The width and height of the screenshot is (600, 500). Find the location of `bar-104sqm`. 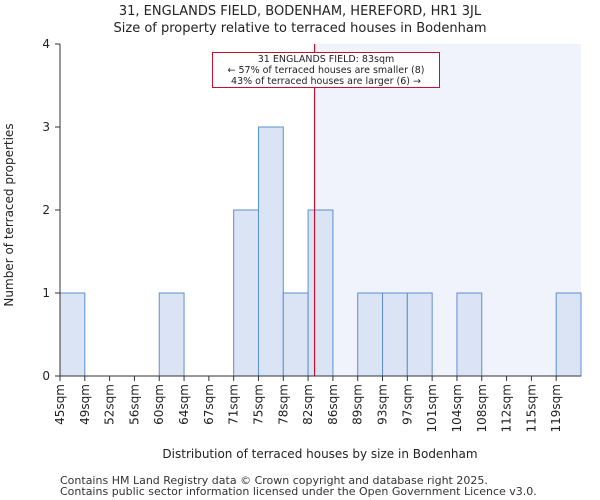

bar-104sqm is located at coordinates (469, 334).